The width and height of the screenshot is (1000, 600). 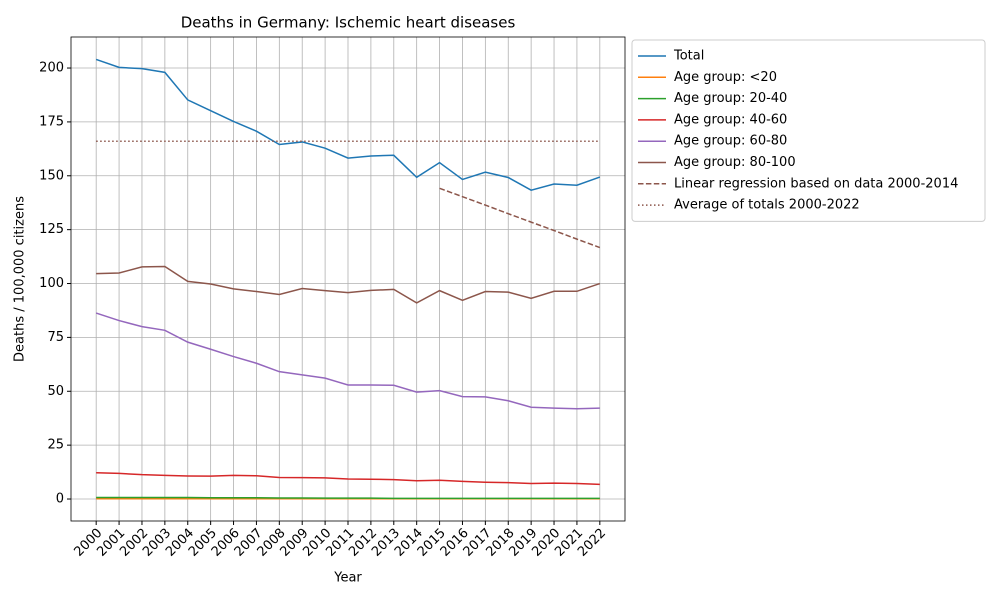 I want to click on y-tick-label: 25, so click(x=55, y=445).